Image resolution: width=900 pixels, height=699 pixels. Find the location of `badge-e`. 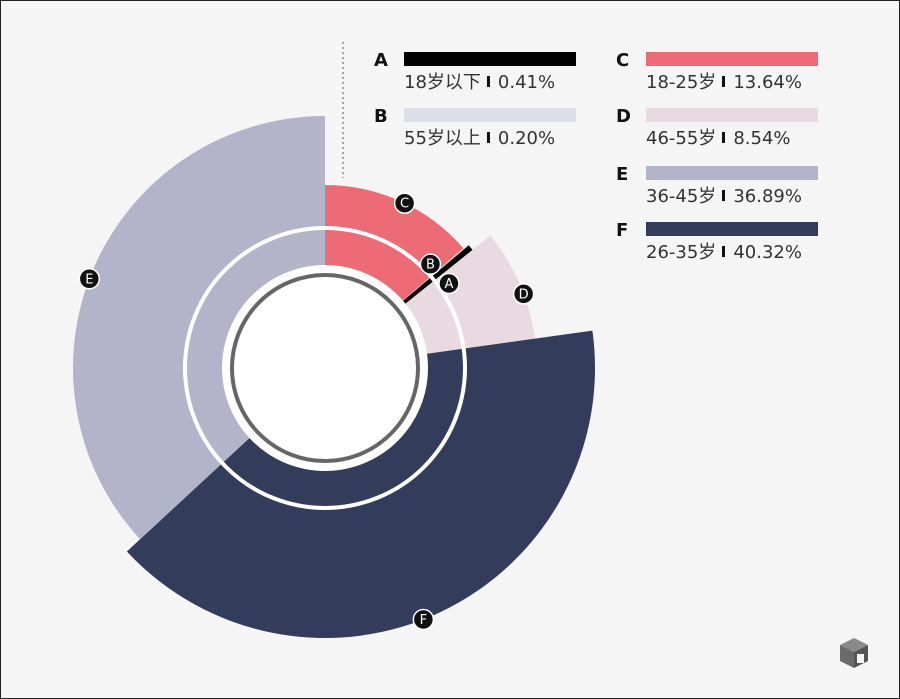

badge-e is located at coordinates (89, 279).